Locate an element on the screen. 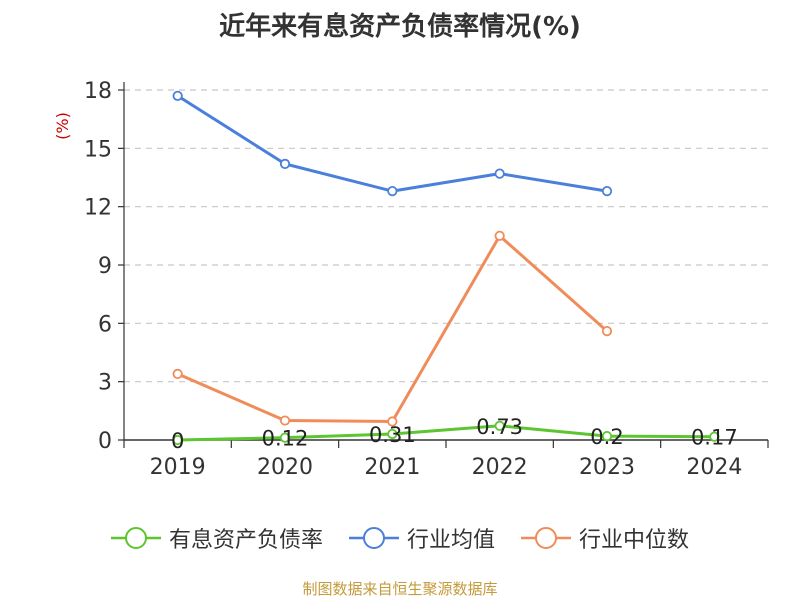  legend-item: 有息资产负债率 is located at coordinates (216, 538).